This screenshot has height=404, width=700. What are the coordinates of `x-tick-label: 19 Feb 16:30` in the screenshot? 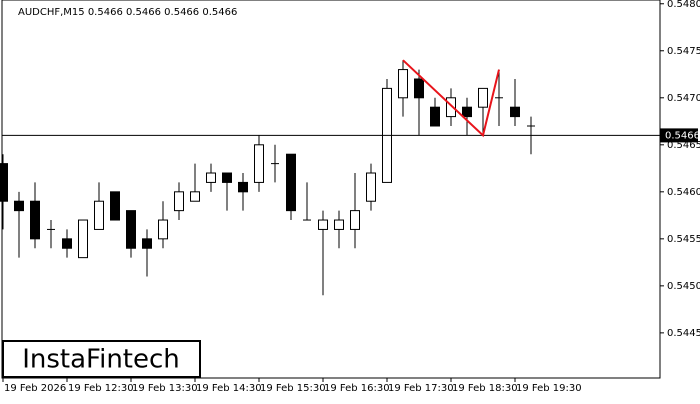 It's located at (357, 388).